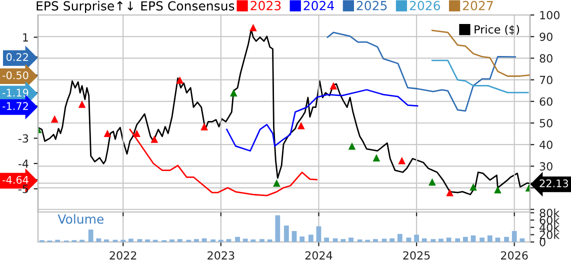 The image size is (571, 264). What do you see at coordinates (416, 255) in the screenshot?
I see `x-tick-label: 2025` at bounding box center [416, 255].